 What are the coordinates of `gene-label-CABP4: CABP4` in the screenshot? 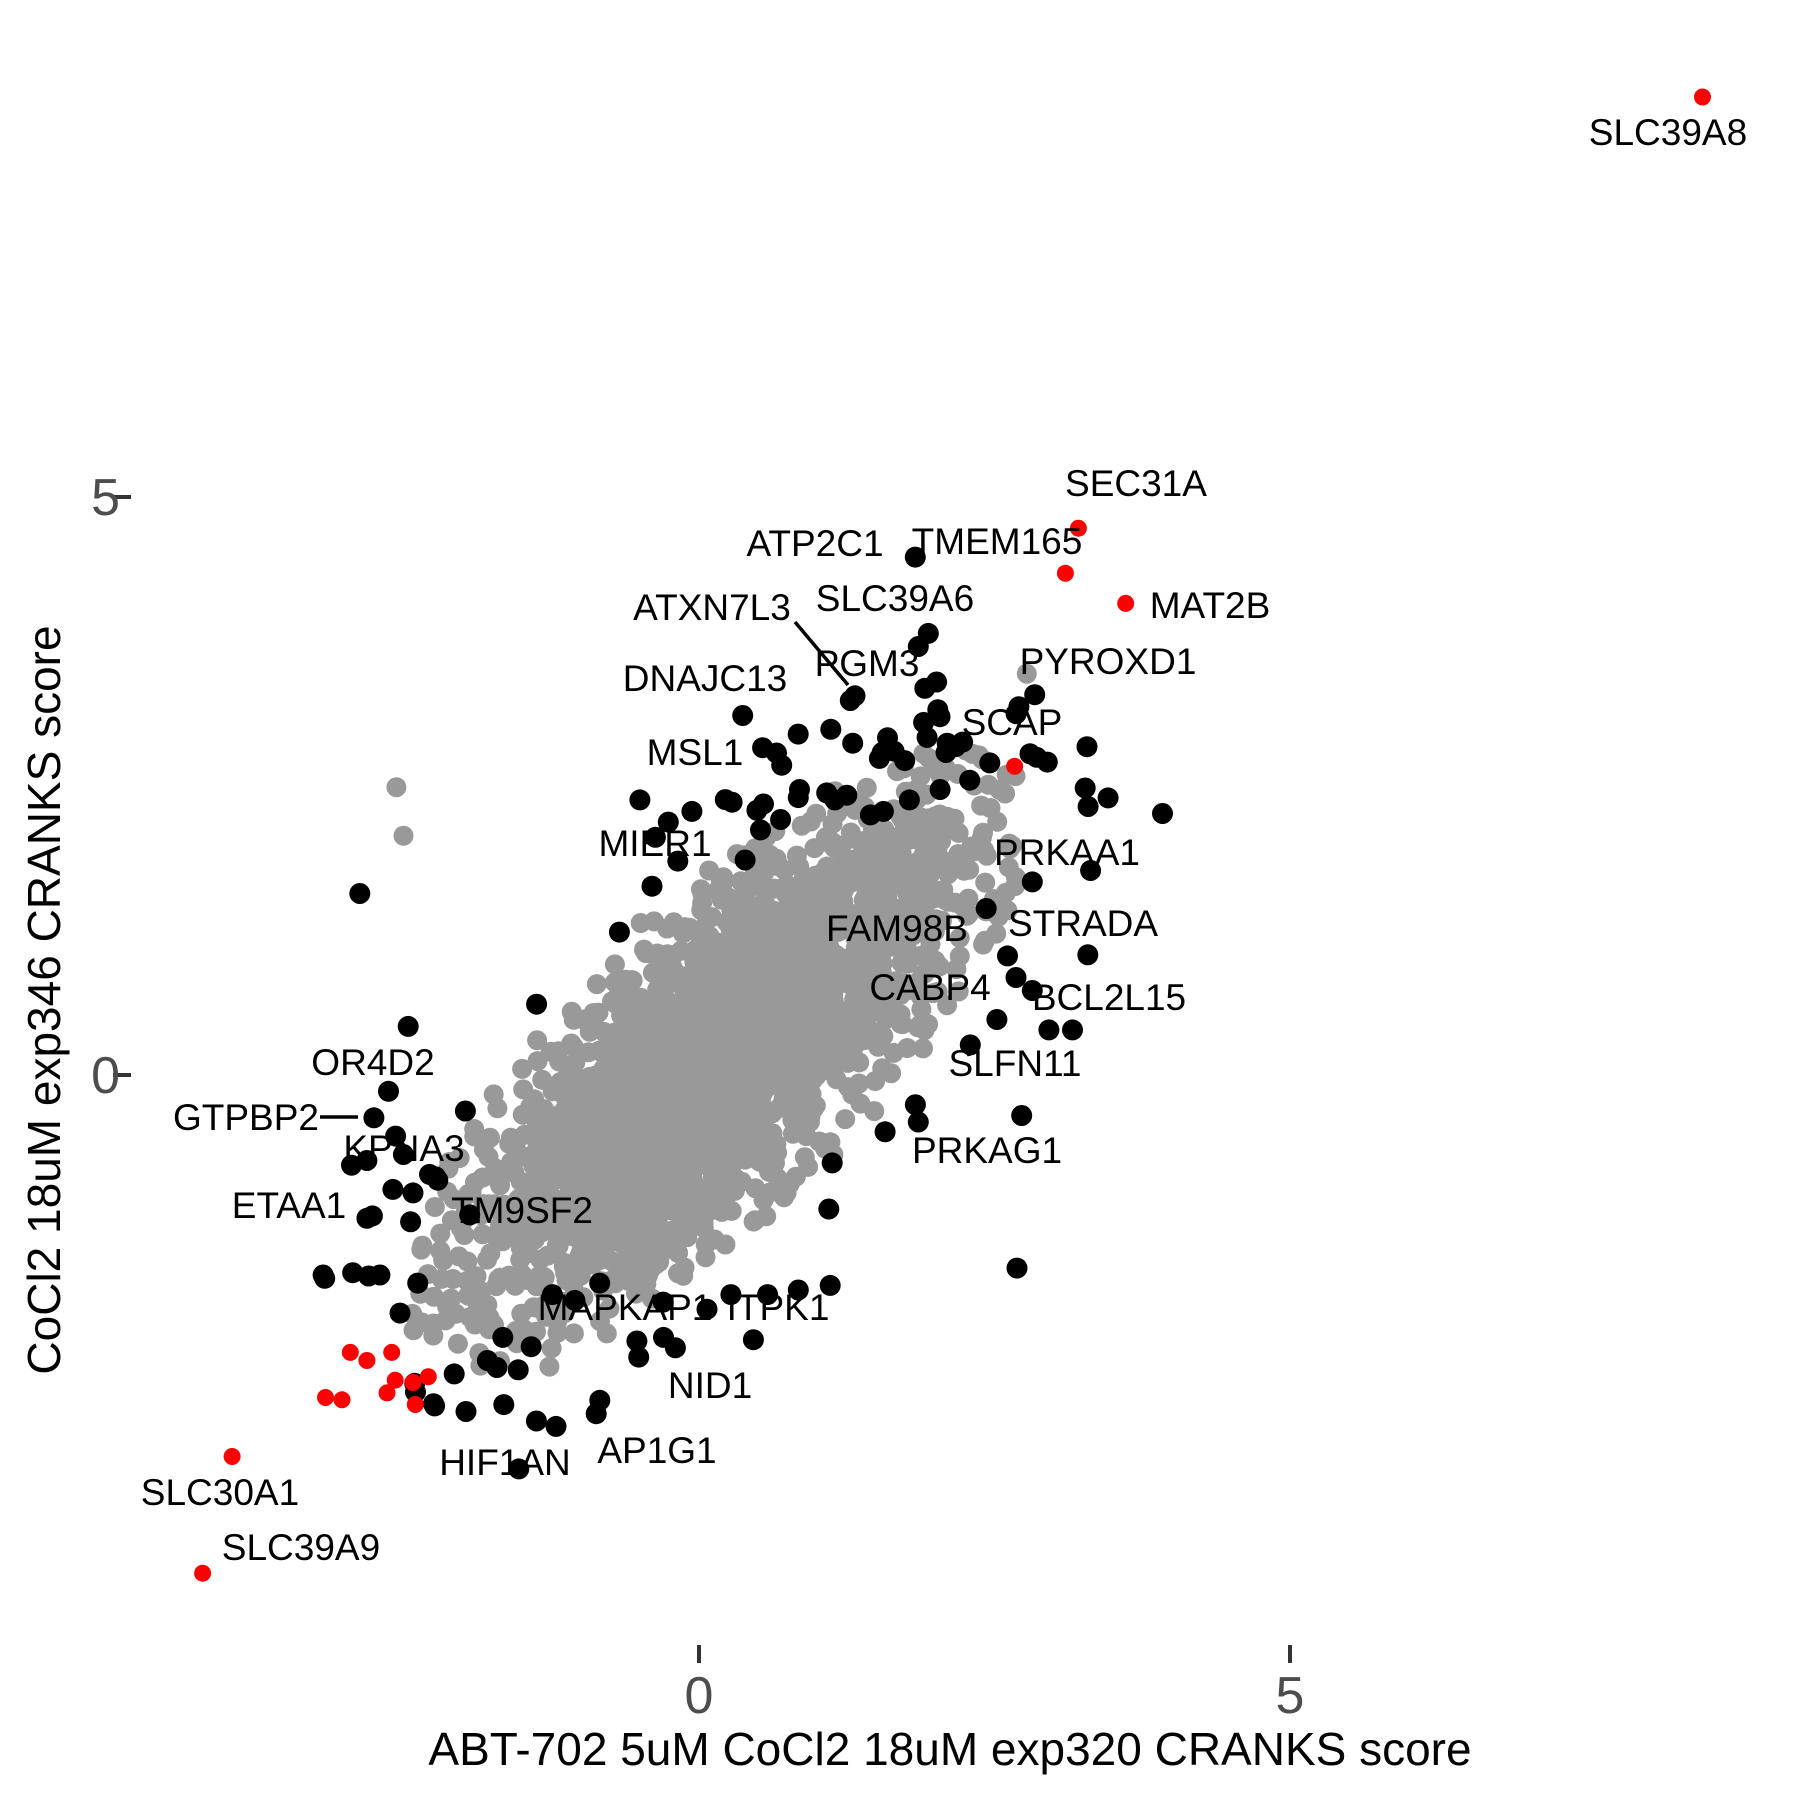 It's located at (929, 987).